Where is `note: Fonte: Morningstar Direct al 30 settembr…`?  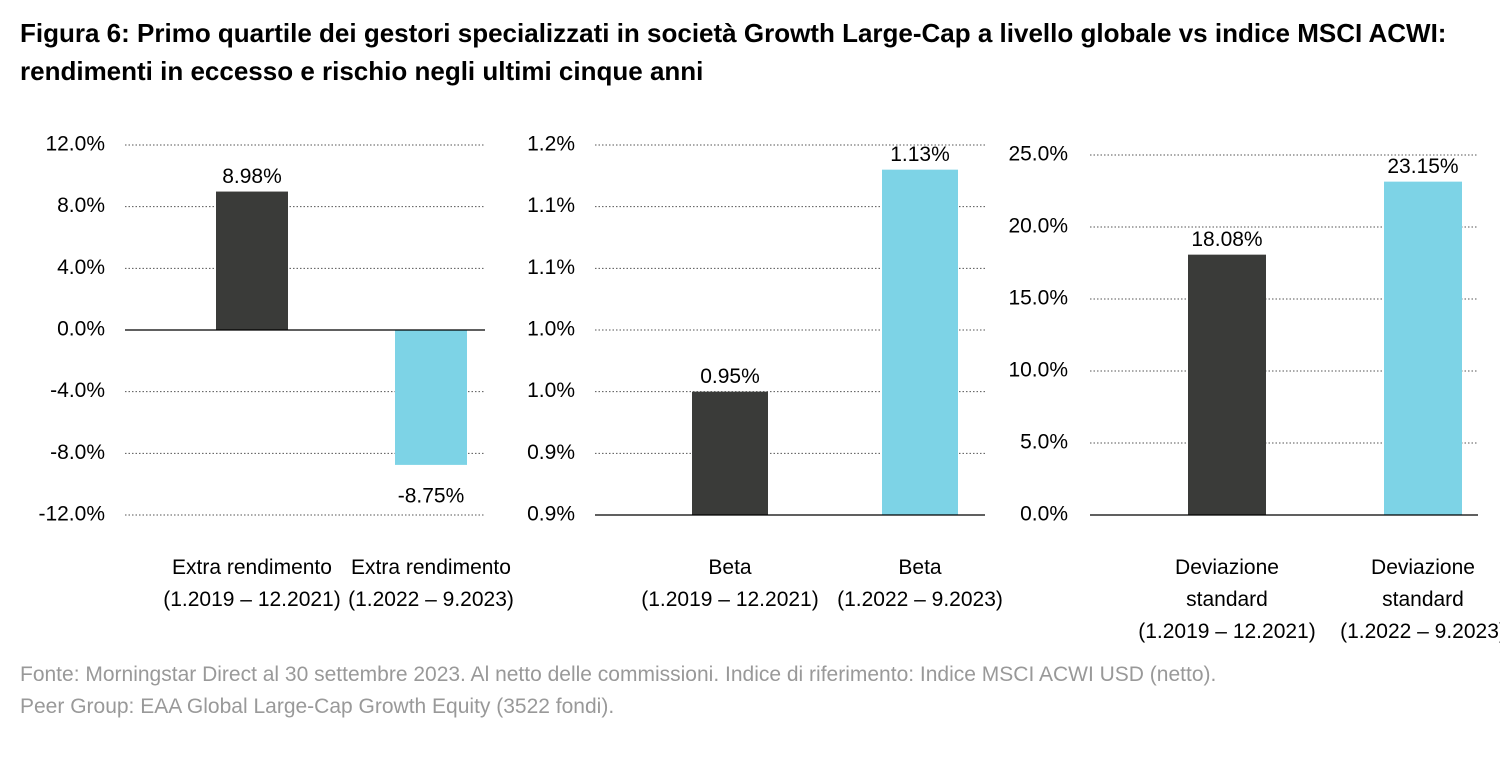 note: Fonte: Morningstar Direct al 30 settembr… is located at coordinates (618, 674).